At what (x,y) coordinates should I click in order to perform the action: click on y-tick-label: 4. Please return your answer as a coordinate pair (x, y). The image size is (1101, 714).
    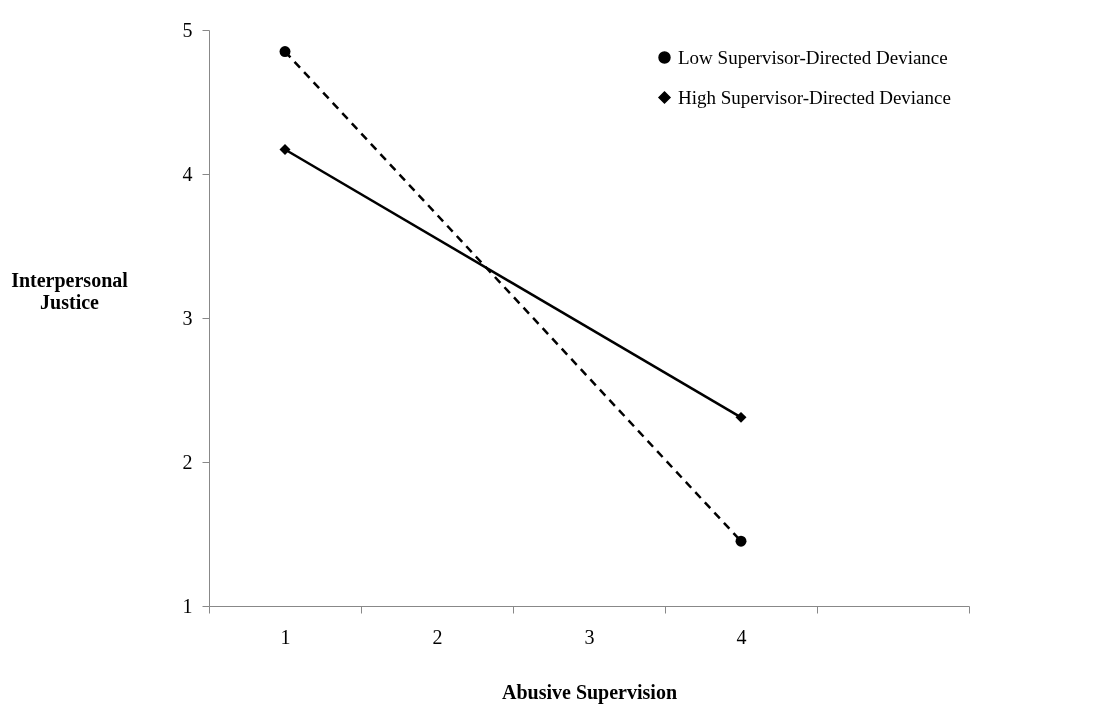
    Looking at the image, I should click on (187, 173).